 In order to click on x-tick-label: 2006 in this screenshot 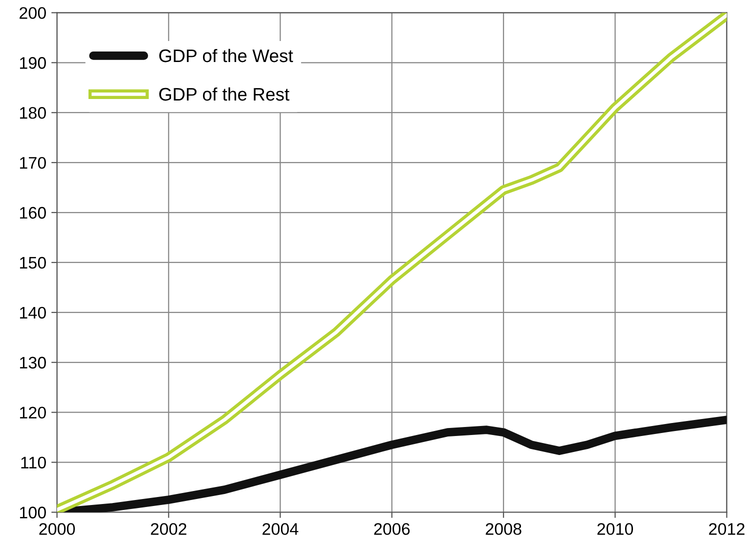, I will do `click(392, 529)`.